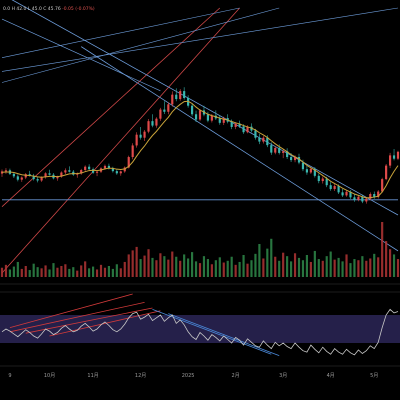  I want to click on oscillator-line, so click(200, 332).